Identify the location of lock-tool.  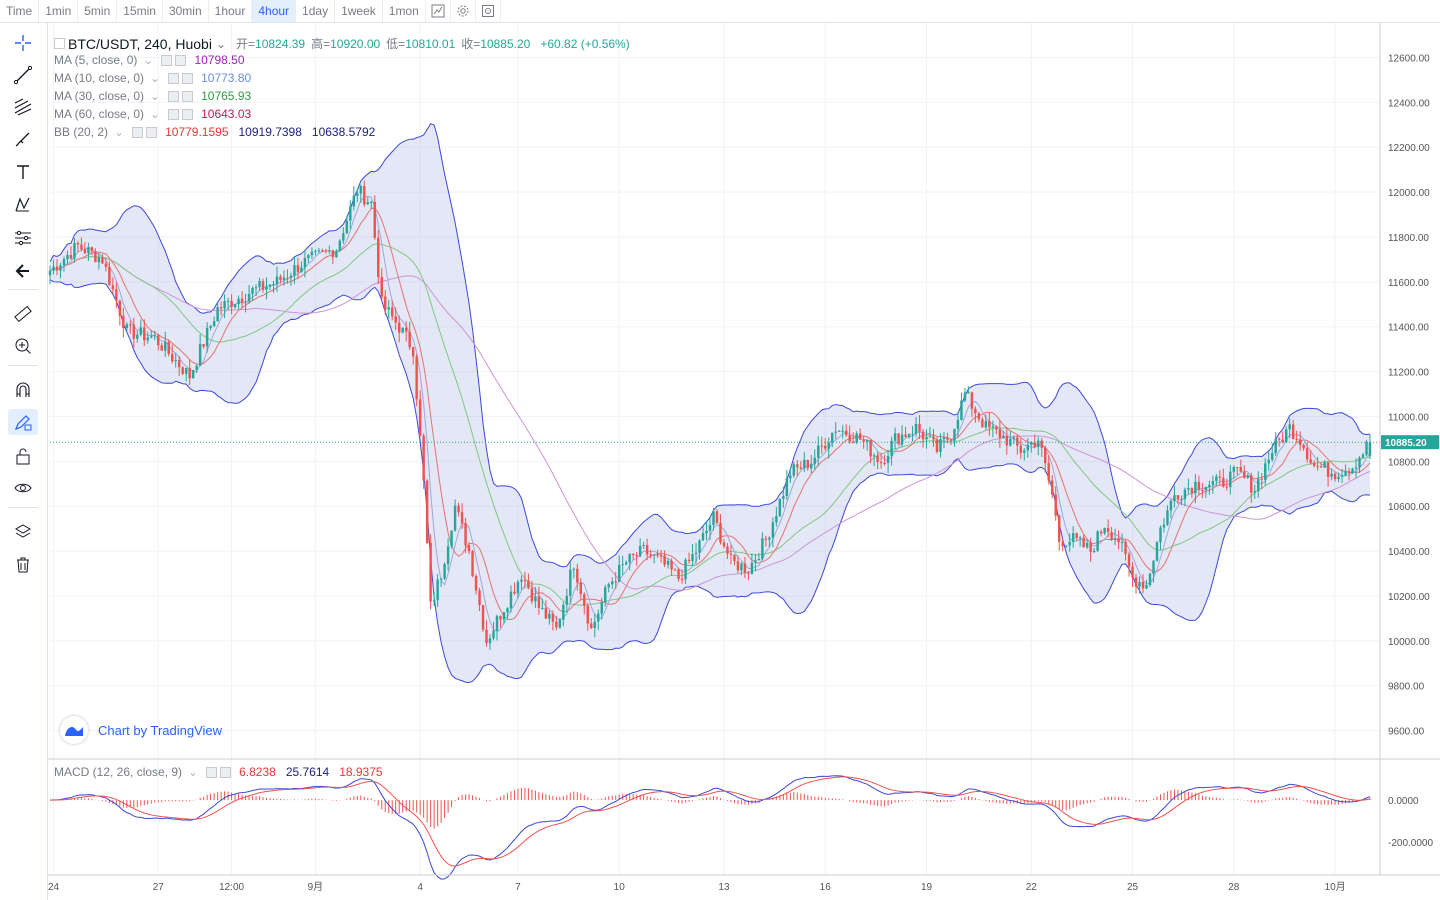
(23, 456).